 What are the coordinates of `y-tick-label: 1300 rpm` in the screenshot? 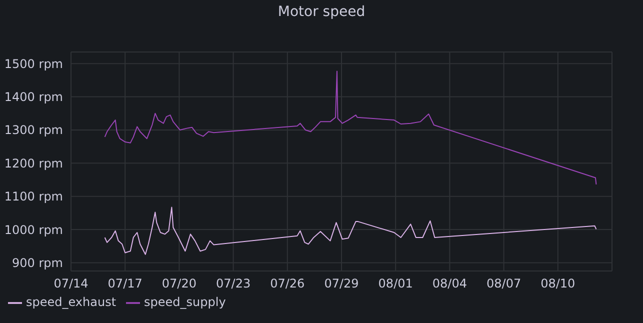 It's located at (33, 130).